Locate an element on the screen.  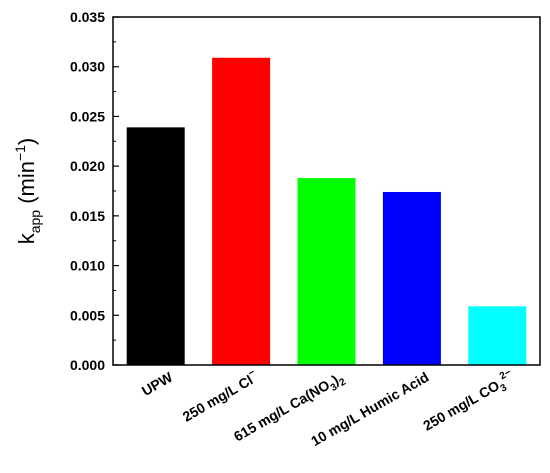
y-axis-label: kapp (min−1) is located at coordinates (27, 191).